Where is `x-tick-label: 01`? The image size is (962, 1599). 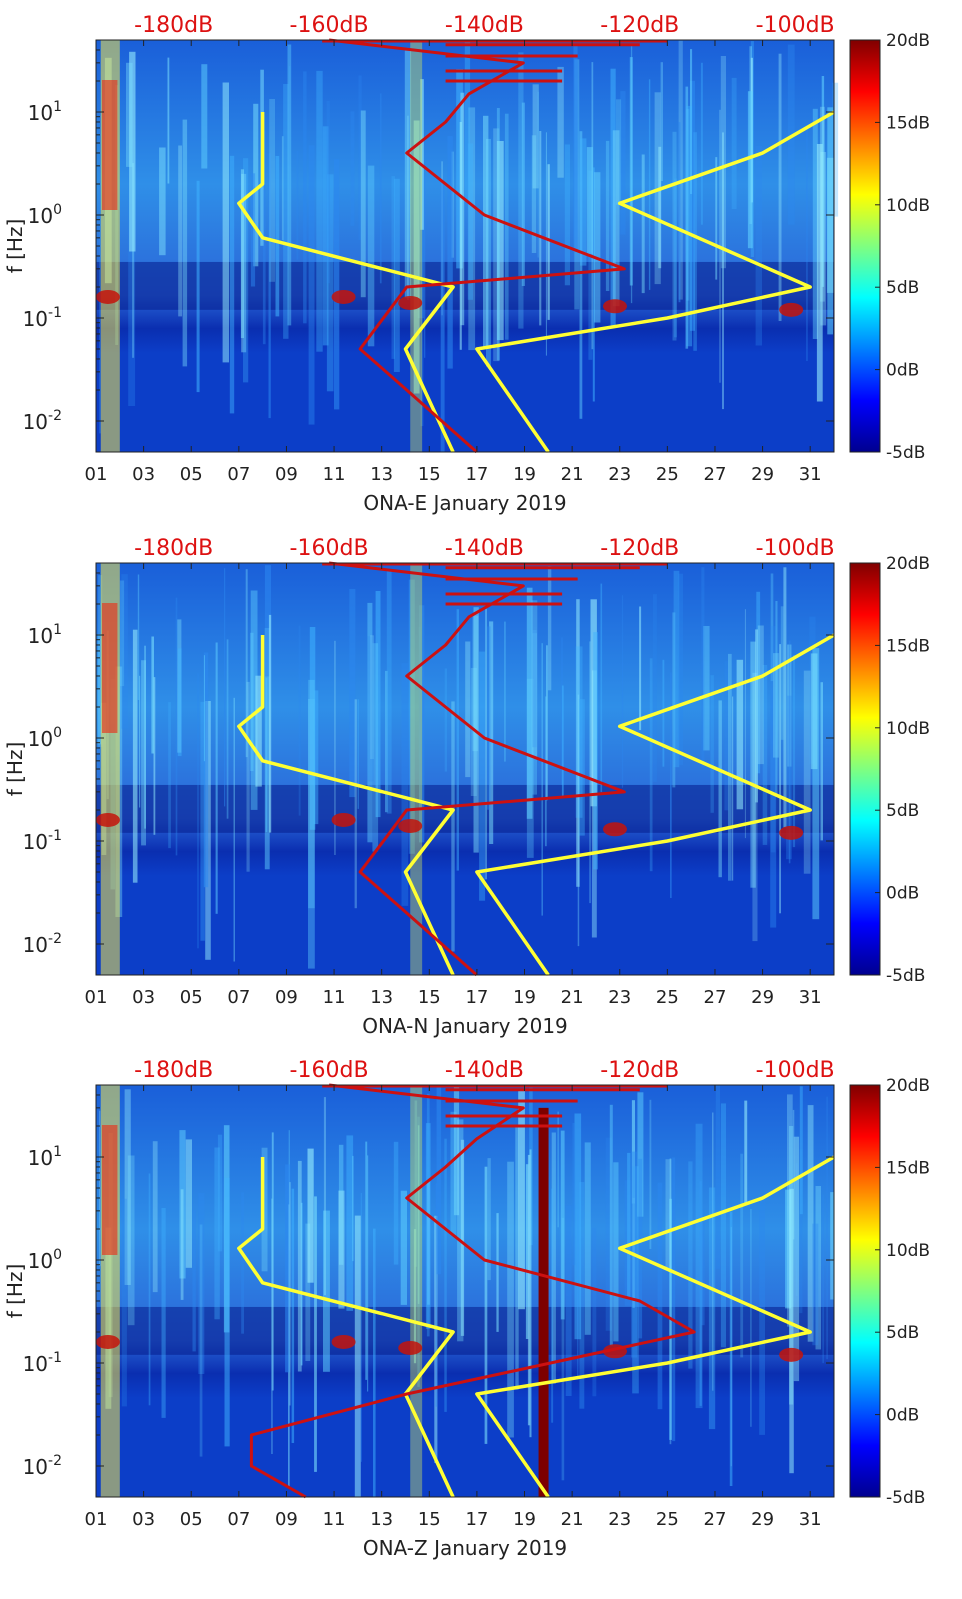 x-tick-label: 01 is located at coordinates (96, 997).